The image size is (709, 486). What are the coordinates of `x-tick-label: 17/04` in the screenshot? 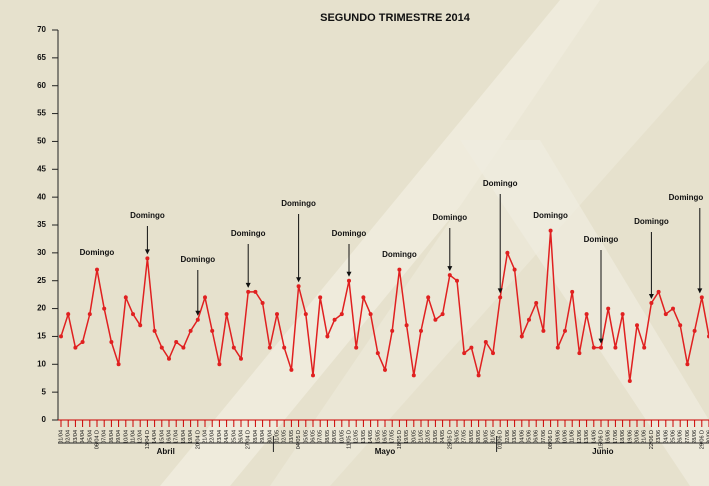 It's located at (177, 437).